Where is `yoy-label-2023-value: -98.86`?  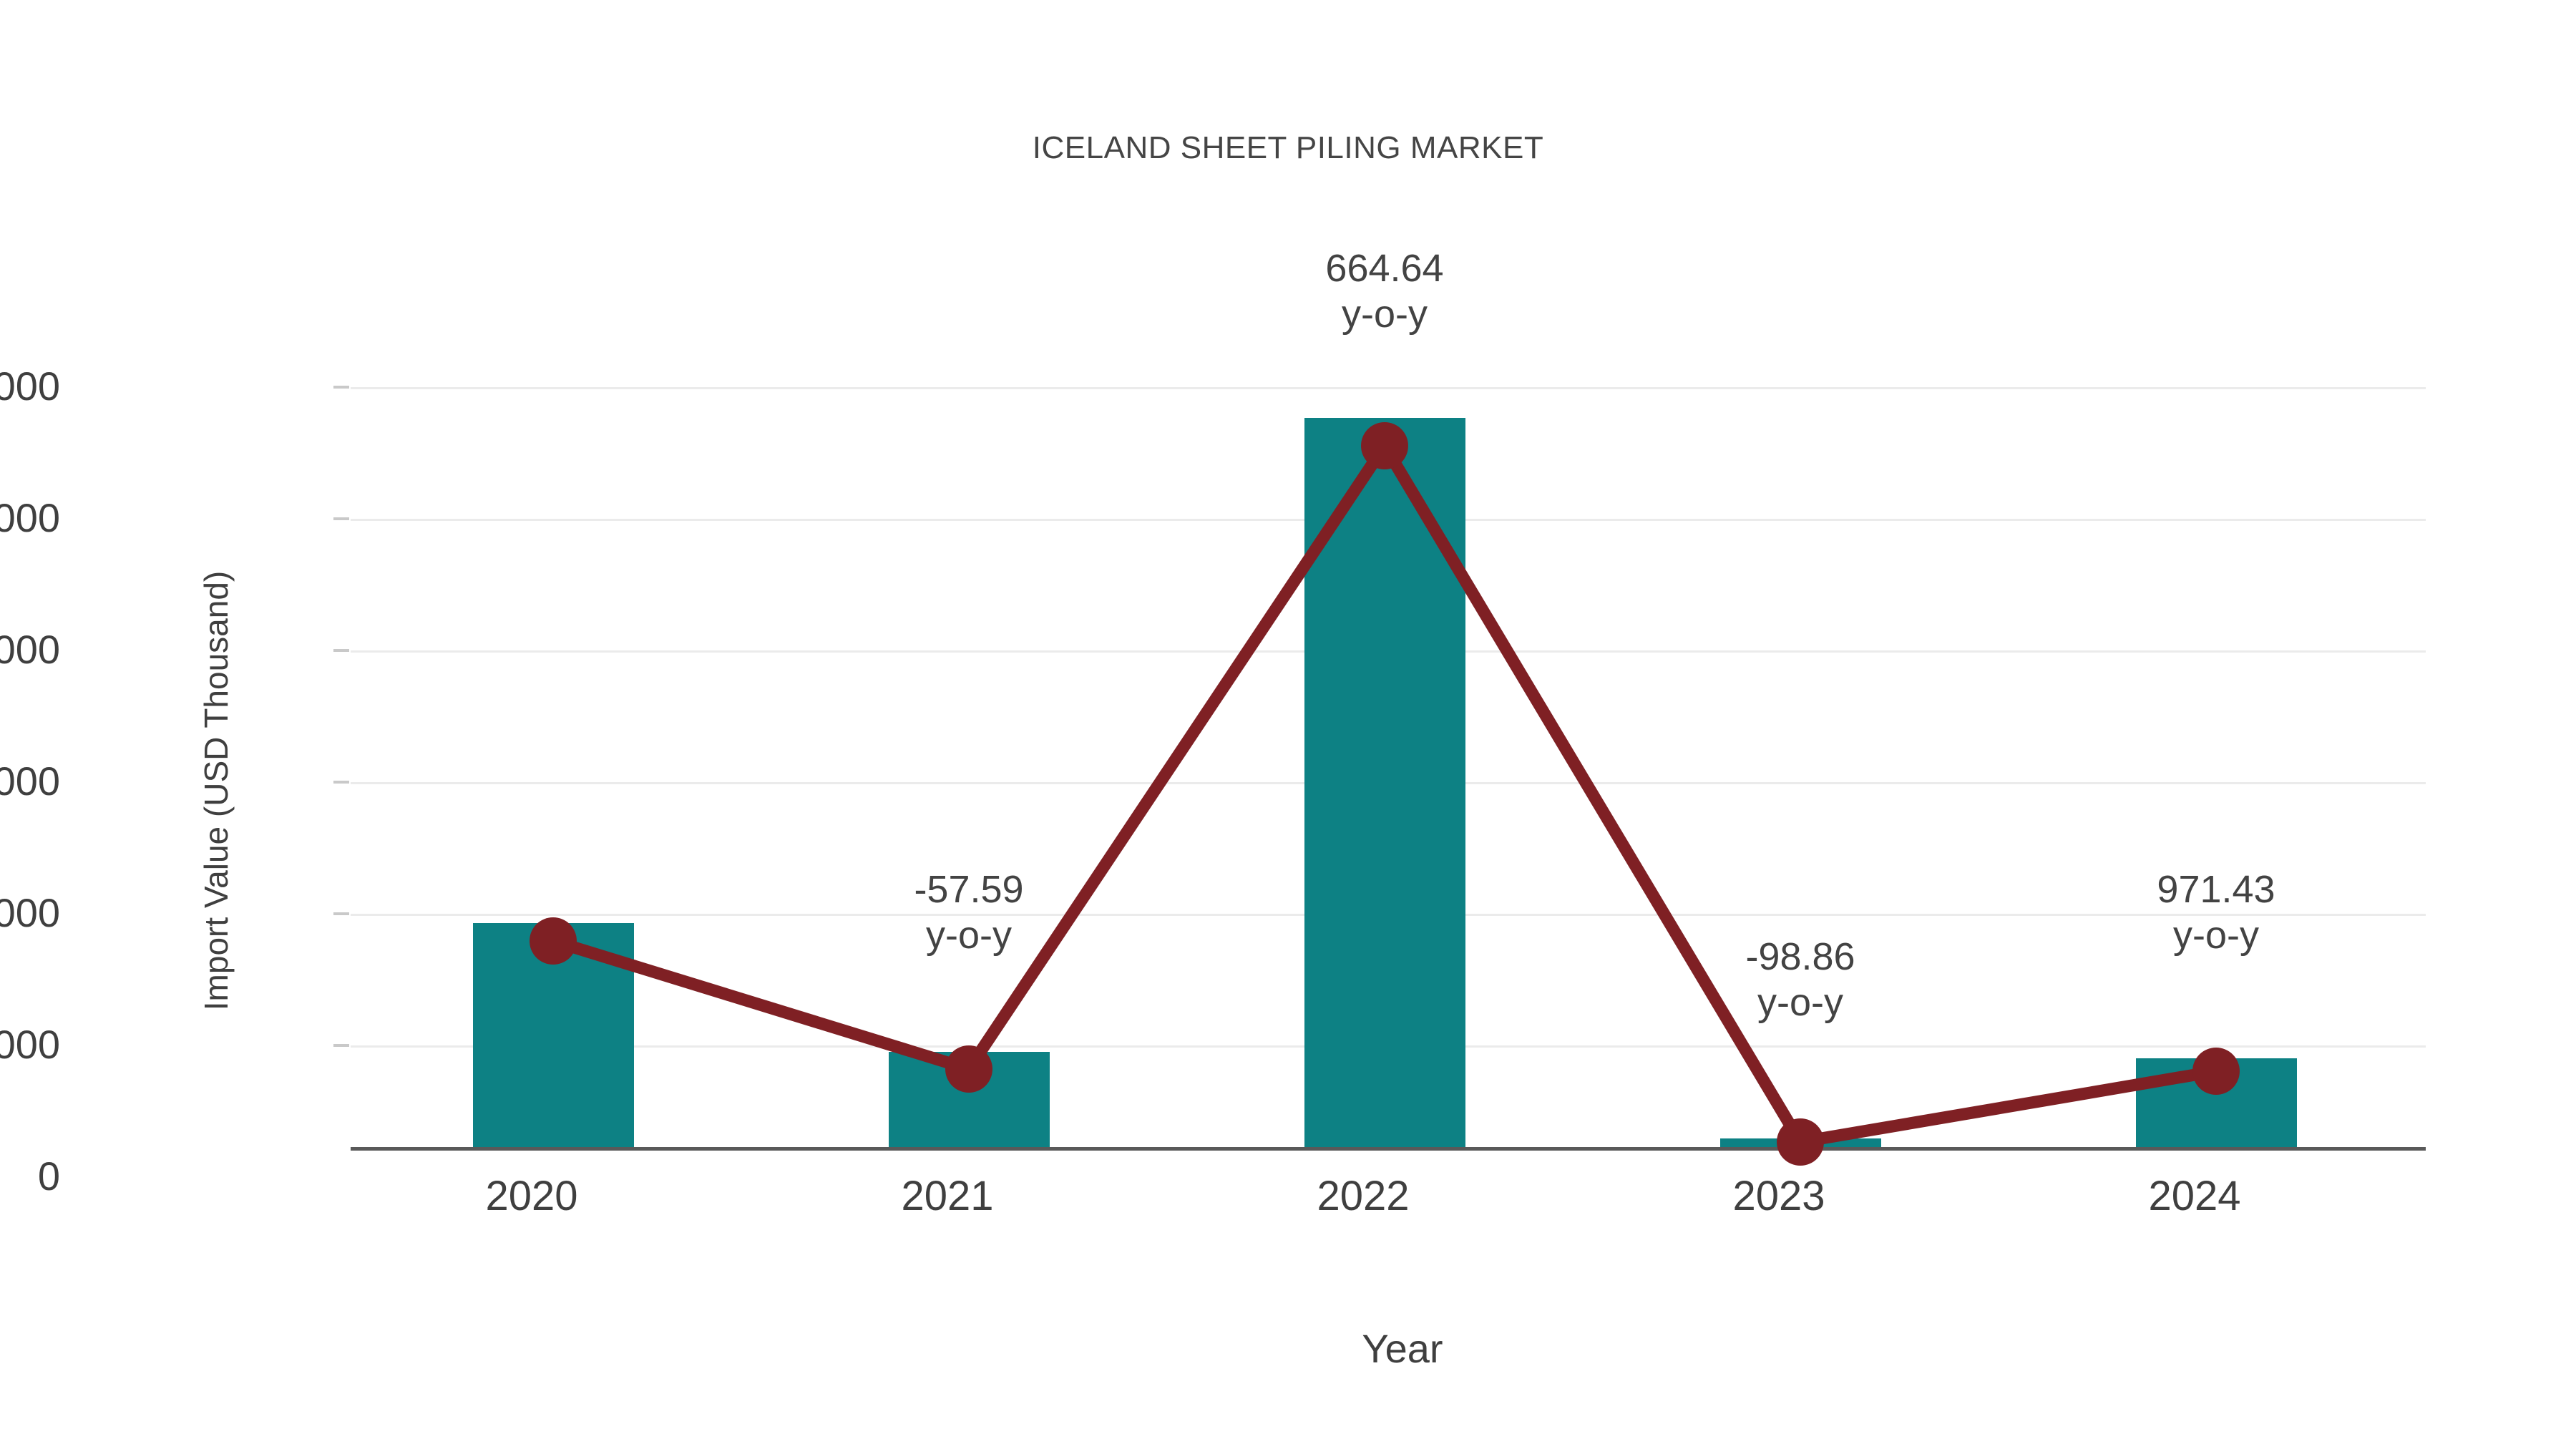 yoy-label-2023-value: -98.86 is located at coordinates (1800, 956).